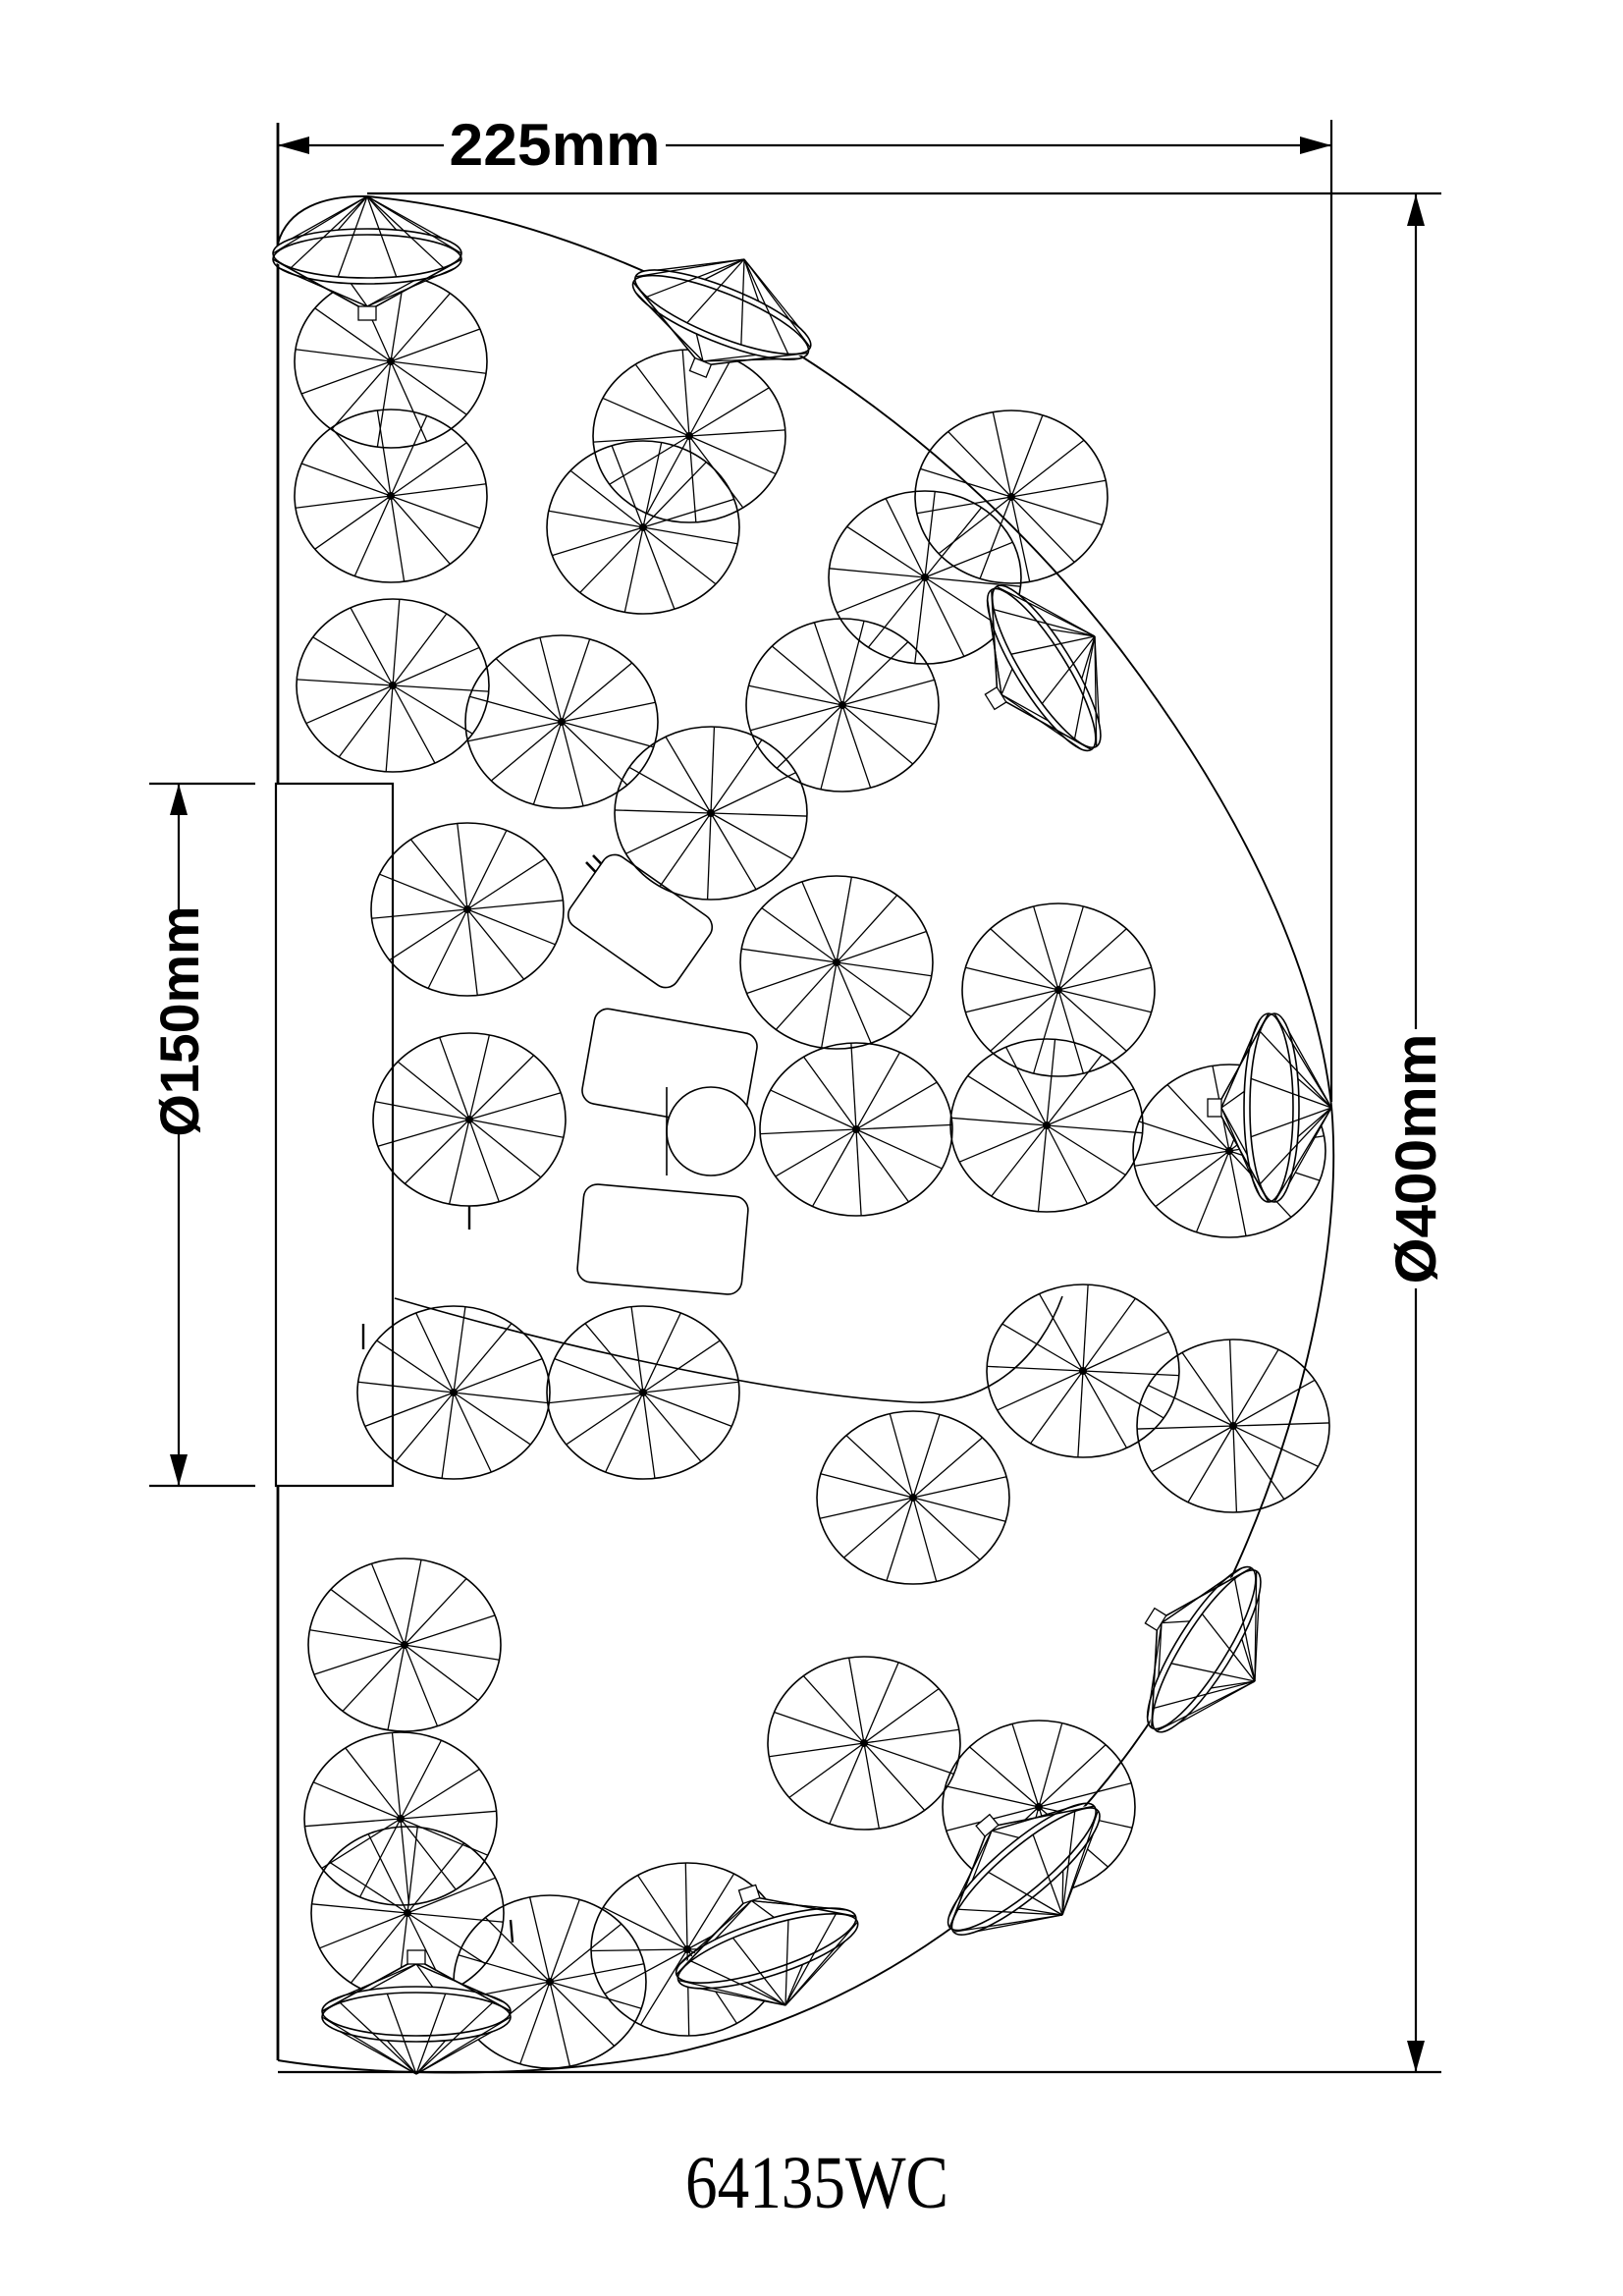  Describe the element at coordinates (556, 145) in the screenshot. I see `width-dimension-label: 225mm` at that location.